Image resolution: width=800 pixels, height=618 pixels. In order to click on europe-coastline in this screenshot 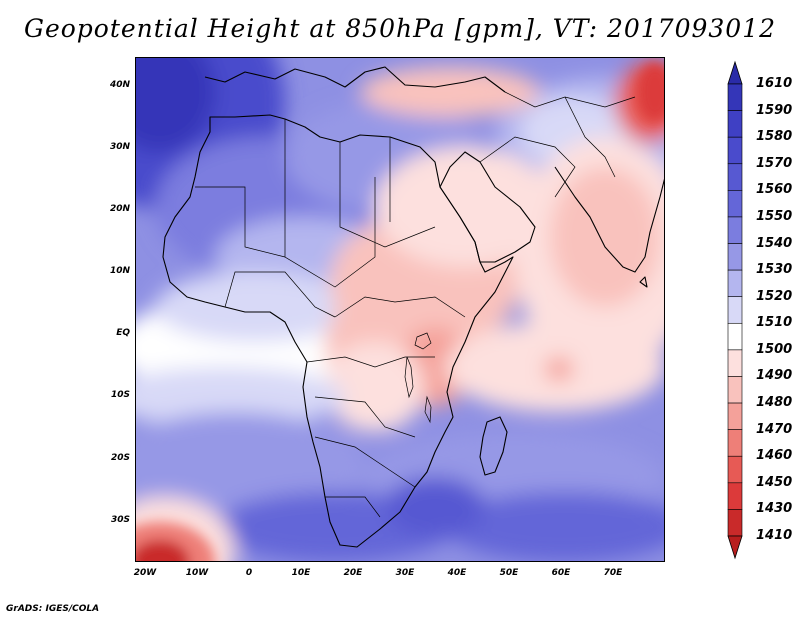, I will do `click(355, 79)`.